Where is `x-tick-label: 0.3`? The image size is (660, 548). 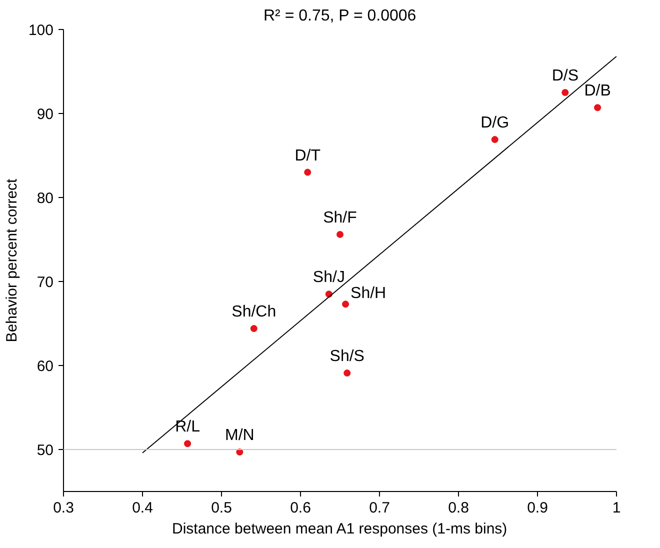
x-tick-label: 0.3 is located at coordinates (63, 508).